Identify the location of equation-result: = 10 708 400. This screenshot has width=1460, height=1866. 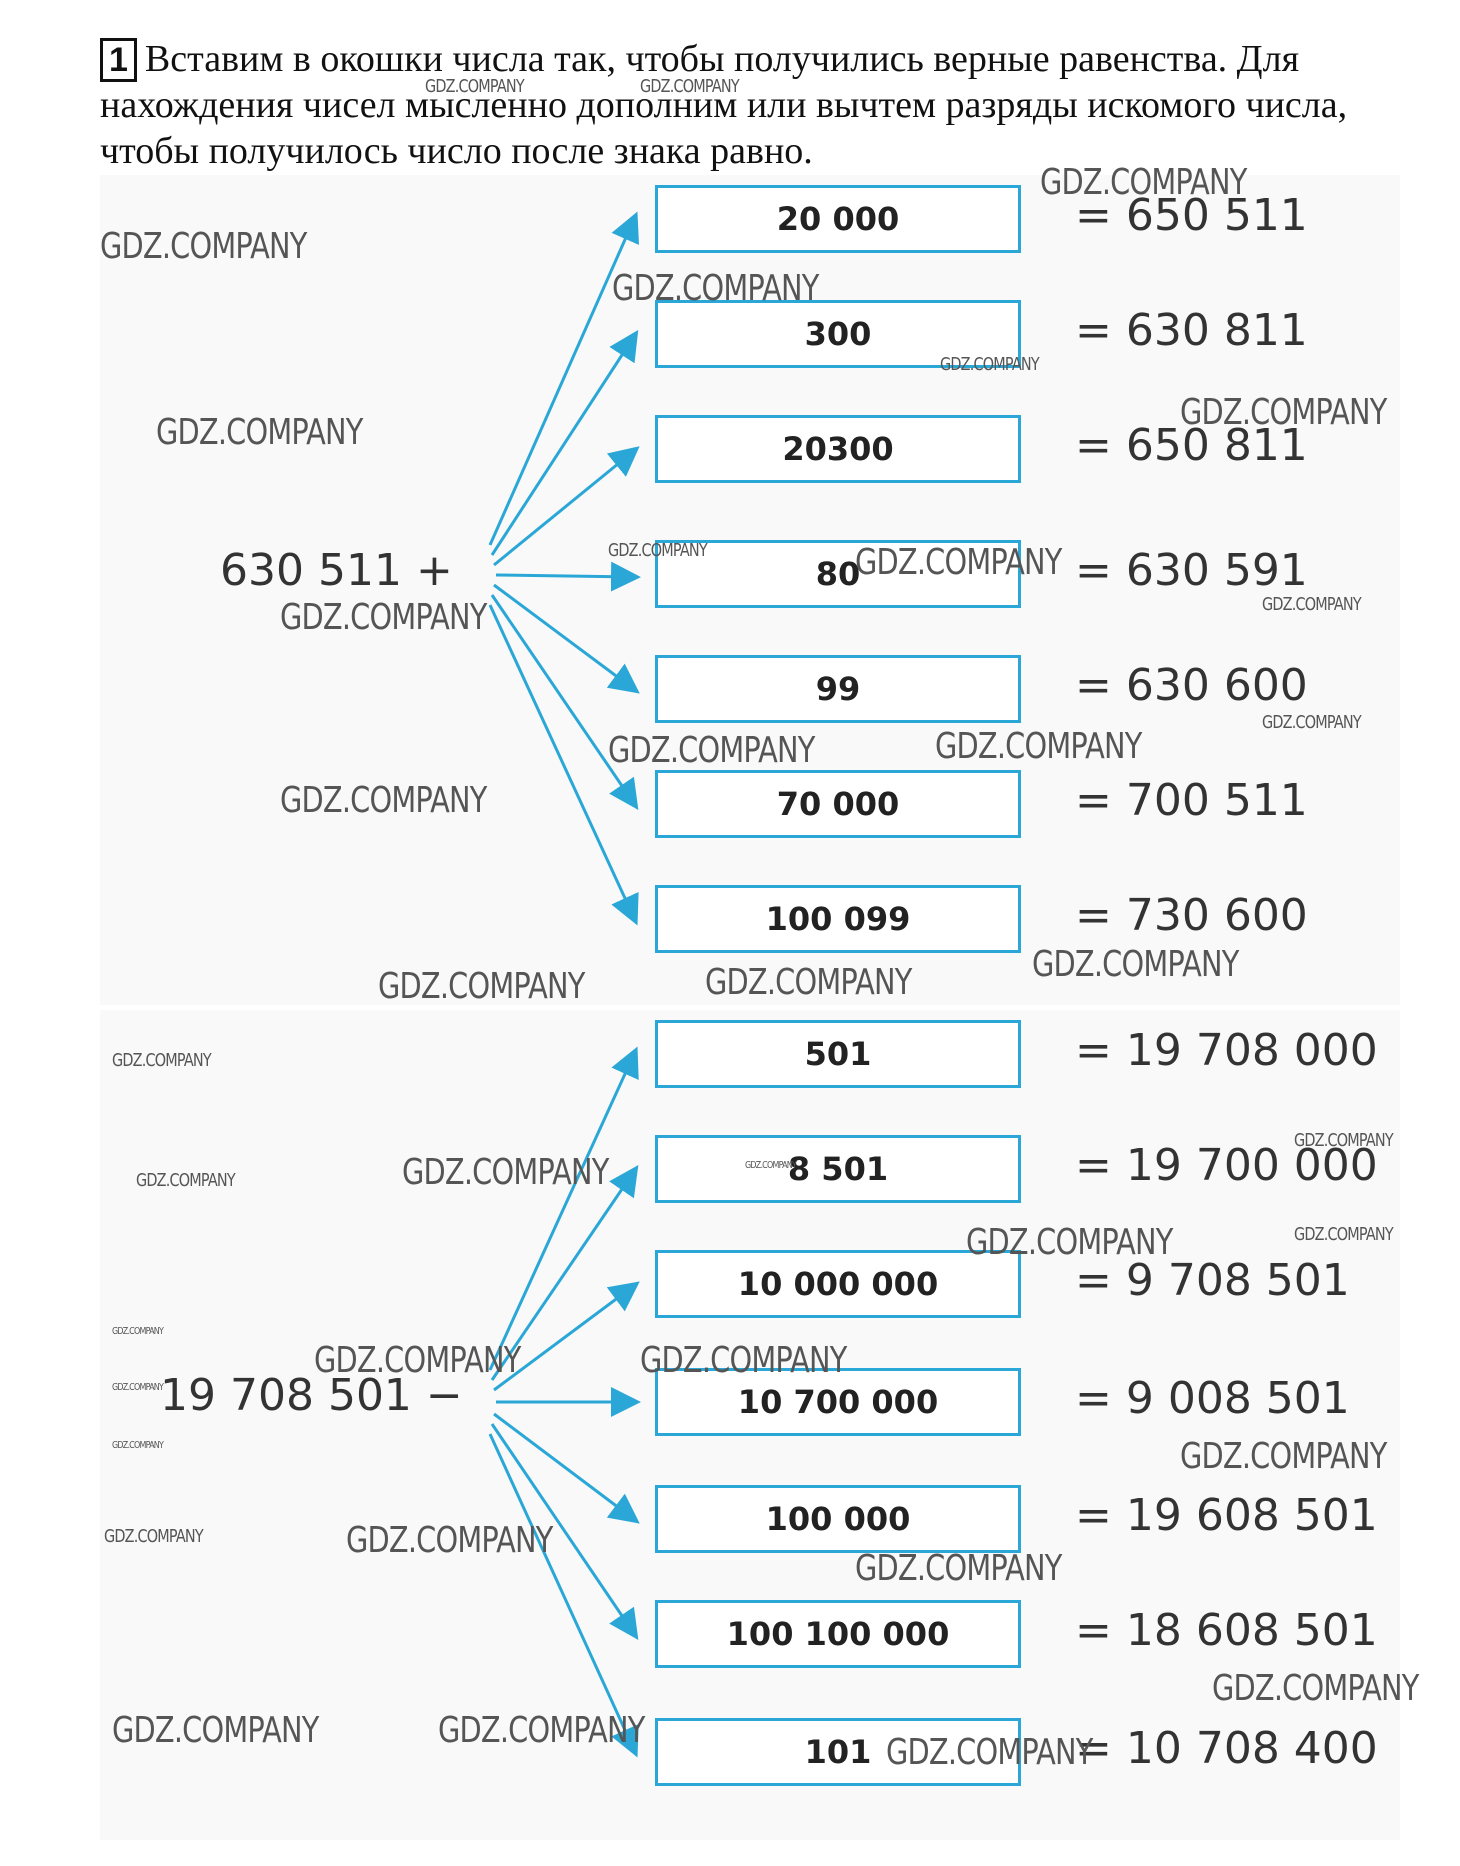
(1226, 1748).